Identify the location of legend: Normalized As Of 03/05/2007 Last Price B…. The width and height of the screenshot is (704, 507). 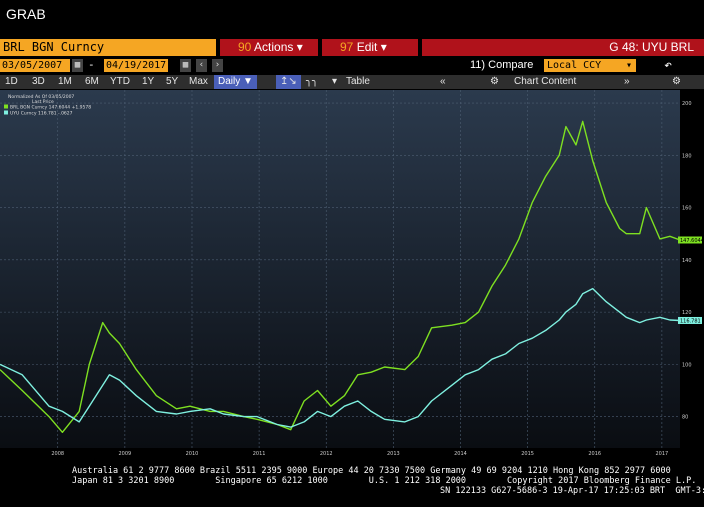
(47, 105).